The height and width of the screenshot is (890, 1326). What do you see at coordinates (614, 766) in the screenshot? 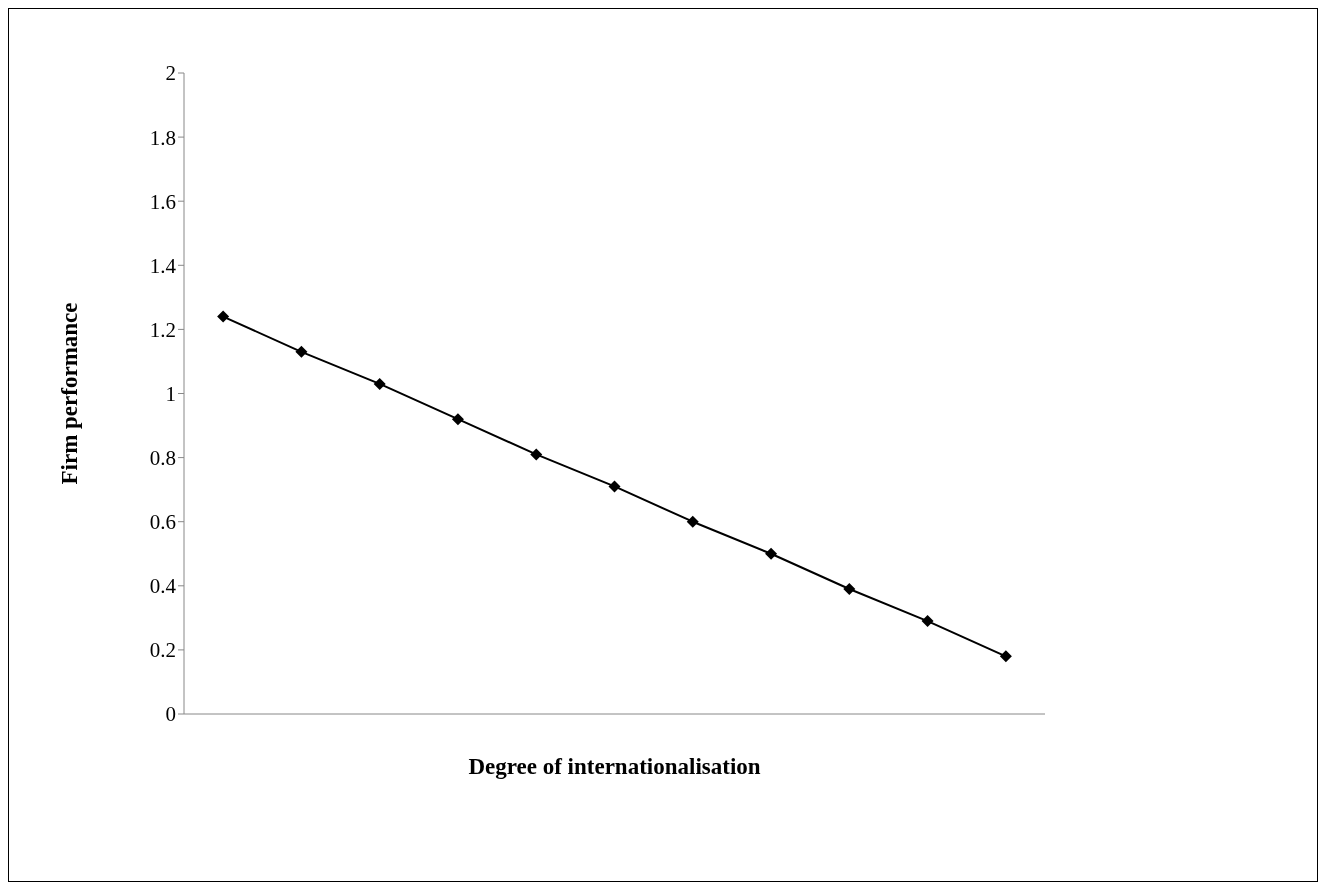
I see `x-axis-title: Degree of internationalisation` at bounding box center [614, 766].